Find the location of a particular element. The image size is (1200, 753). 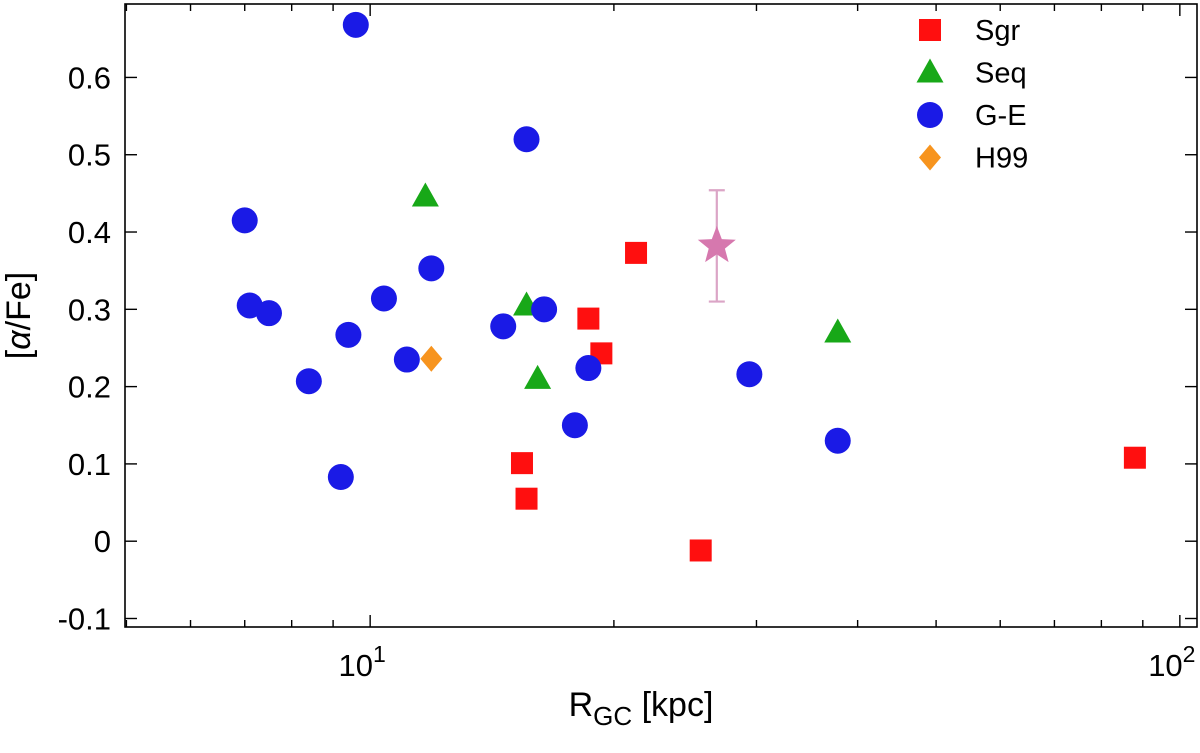

y-tick-label: -0.1 is located at coordinates (84, 618).